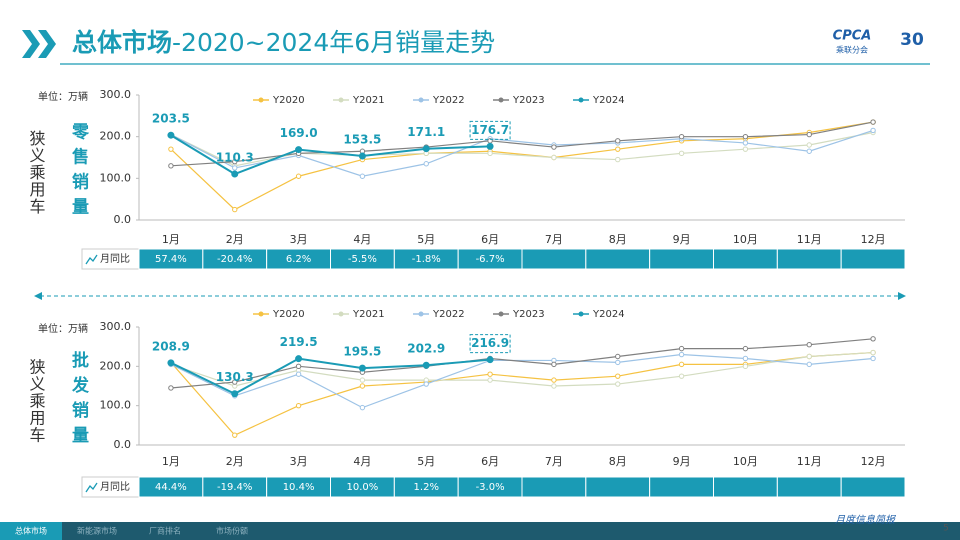 This screenshot has width=960, height=540. Describe the element at coordinates (165, 531) in the screenshot. I see `nav-tab: 厂商排名` at that location.